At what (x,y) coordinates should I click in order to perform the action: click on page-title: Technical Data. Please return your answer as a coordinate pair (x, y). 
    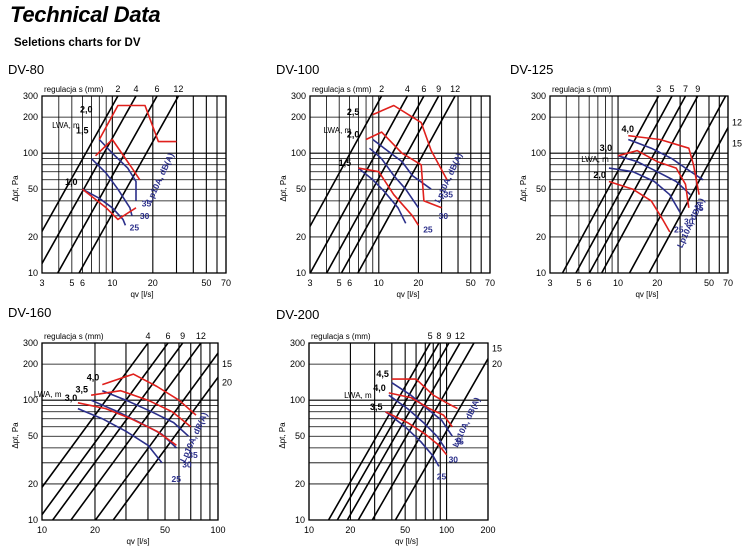
    Looking at the image, I should click on (85, 14).